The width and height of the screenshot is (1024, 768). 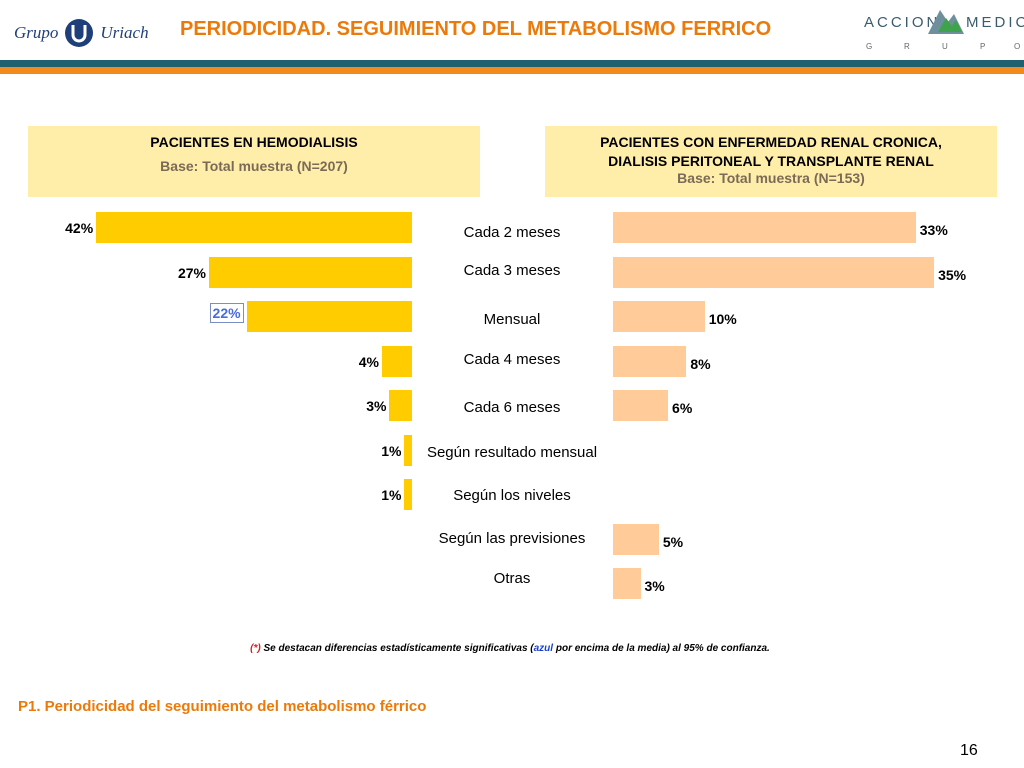 I want to click on logo-word-accion: ACCION, so click(x=902, y=22).